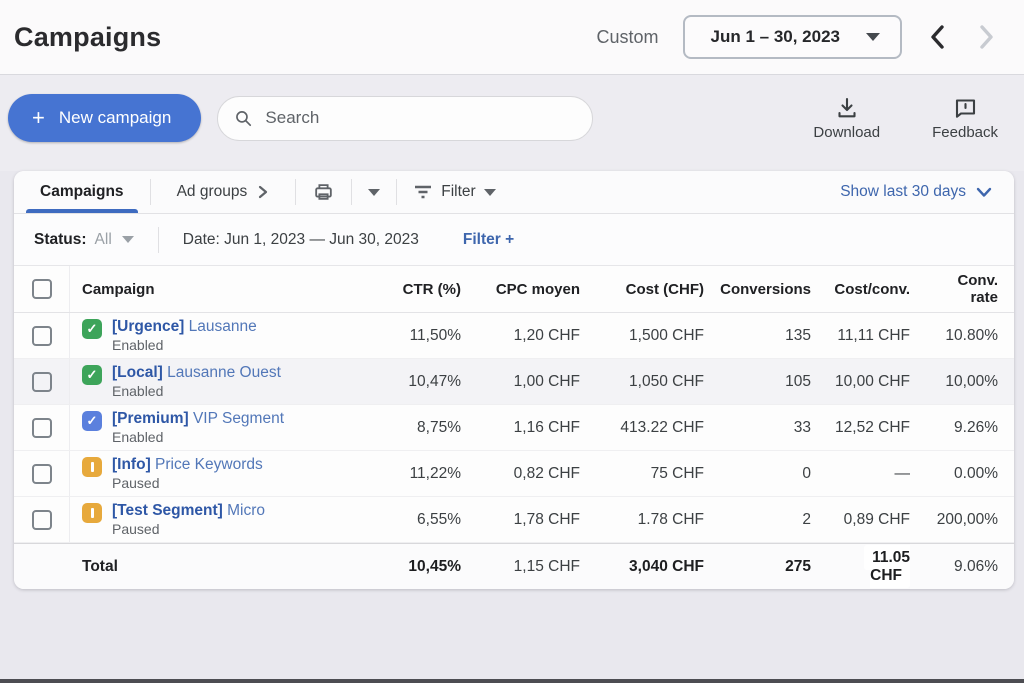 This screenshot has width=1024, height=683. I want to click on search-input, so click(421, 118).